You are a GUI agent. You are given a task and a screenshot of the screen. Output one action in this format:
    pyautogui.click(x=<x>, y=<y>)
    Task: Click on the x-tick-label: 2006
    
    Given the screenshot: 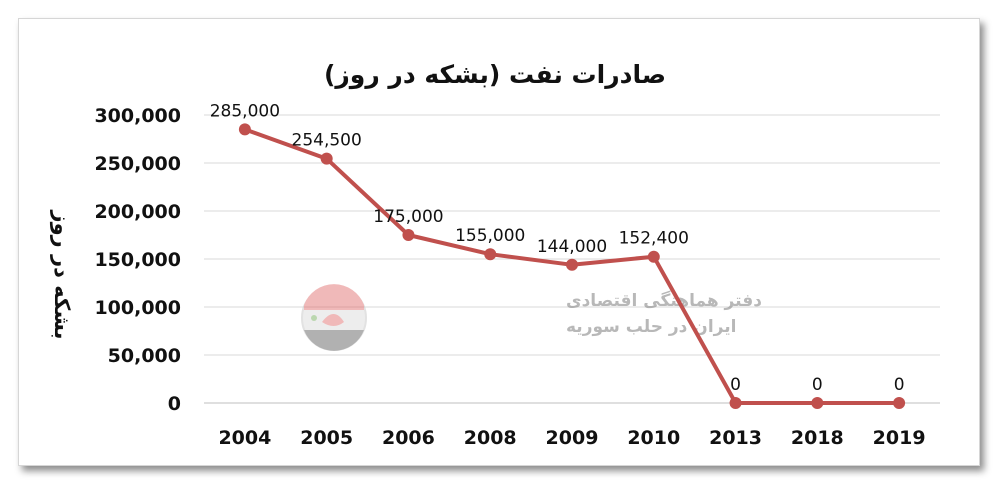 What is the action you would take?
    pyautogui.click(x=408, y=438)
    